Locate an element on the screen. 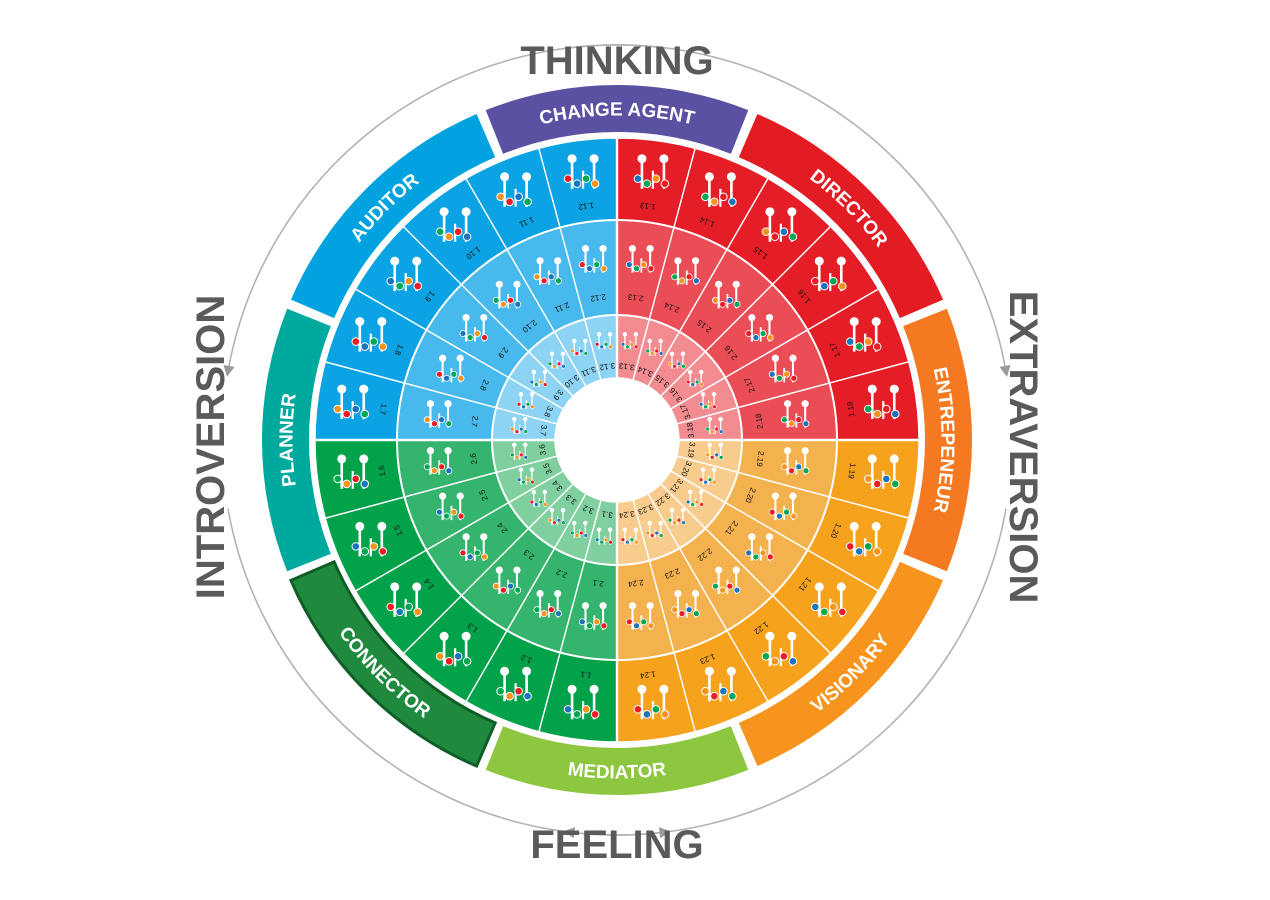  segment-label: 2.6 is located at coordinates (474, 458).